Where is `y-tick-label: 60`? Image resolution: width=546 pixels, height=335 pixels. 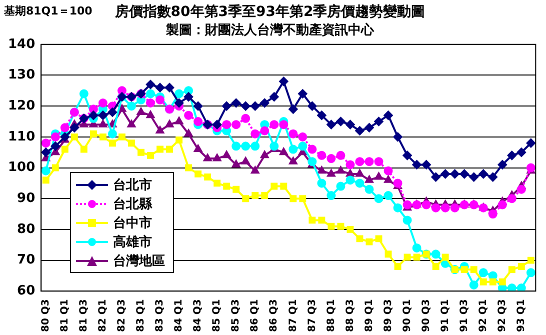 y-tick-label: 60 is located at coordinates (26, 291).